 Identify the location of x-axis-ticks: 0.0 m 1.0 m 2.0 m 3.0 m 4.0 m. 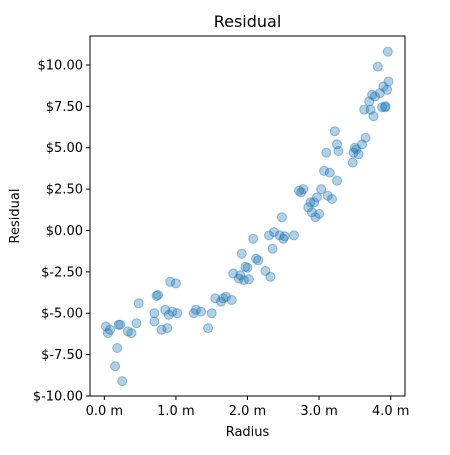
(247, 407).